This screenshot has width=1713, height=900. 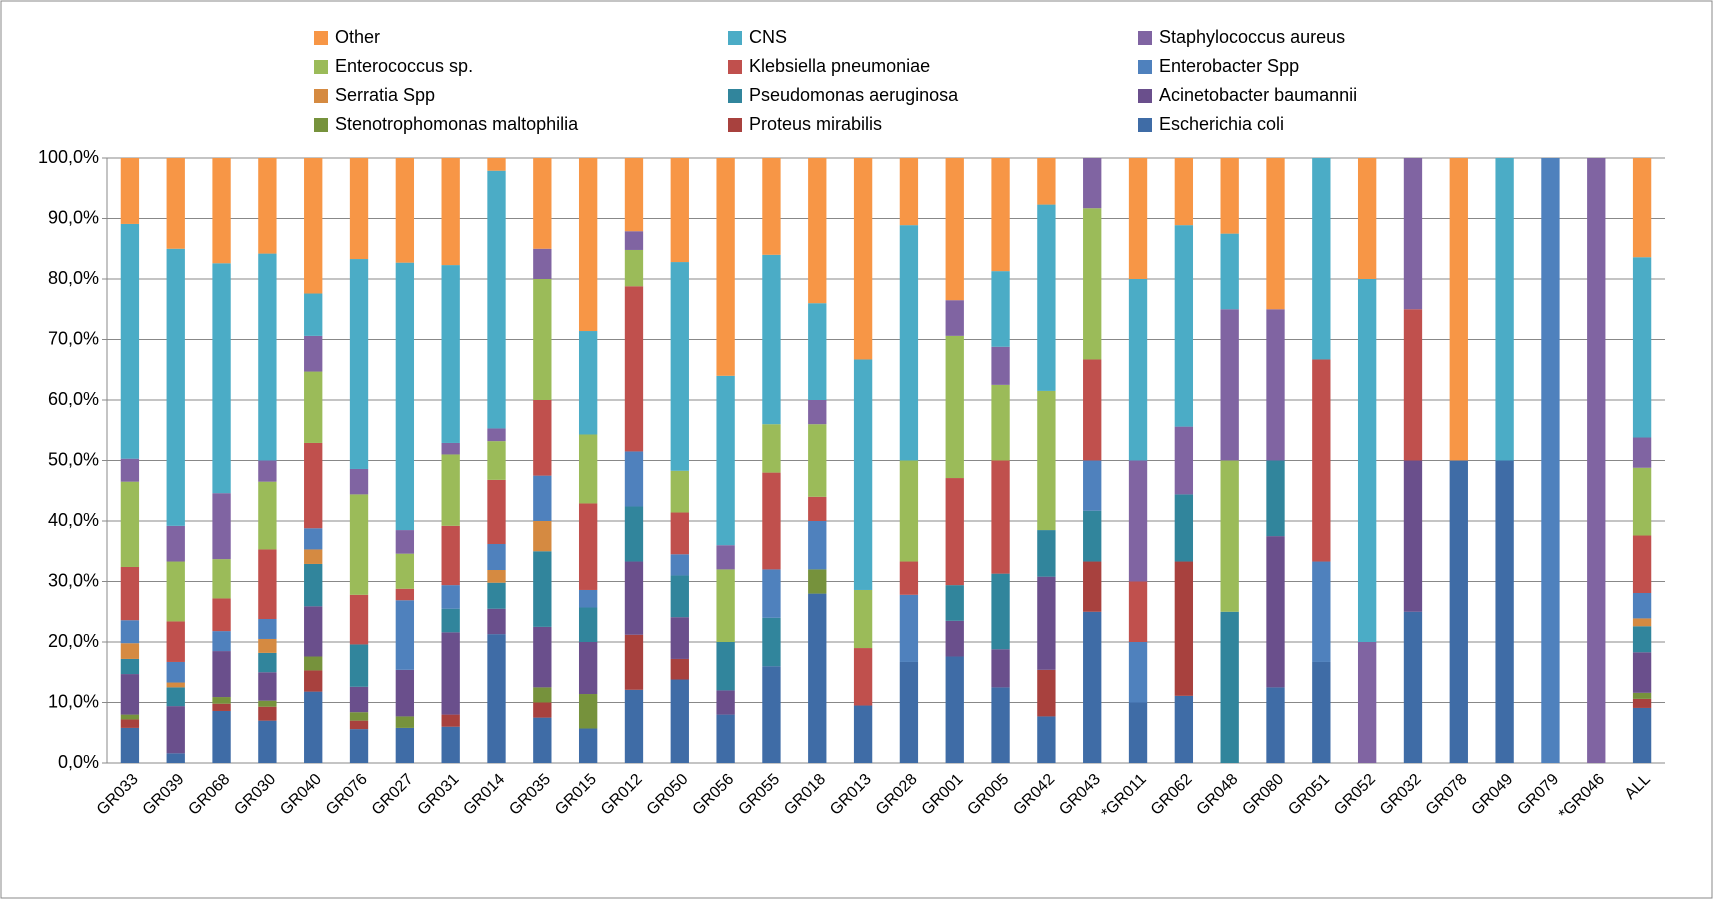 What do you see at coordinates (73, 278) in the screenshot?
I see `y-tick-label: 80,0%` at bounding box center [73, 278].